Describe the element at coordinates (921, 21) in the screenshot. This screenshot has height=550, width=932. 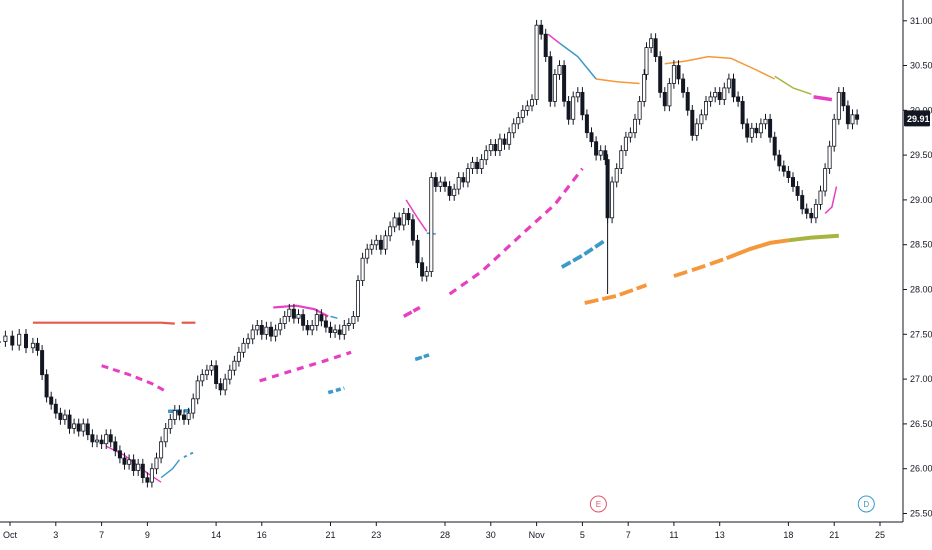
I see `y-tick-label: 31.00` at that location.